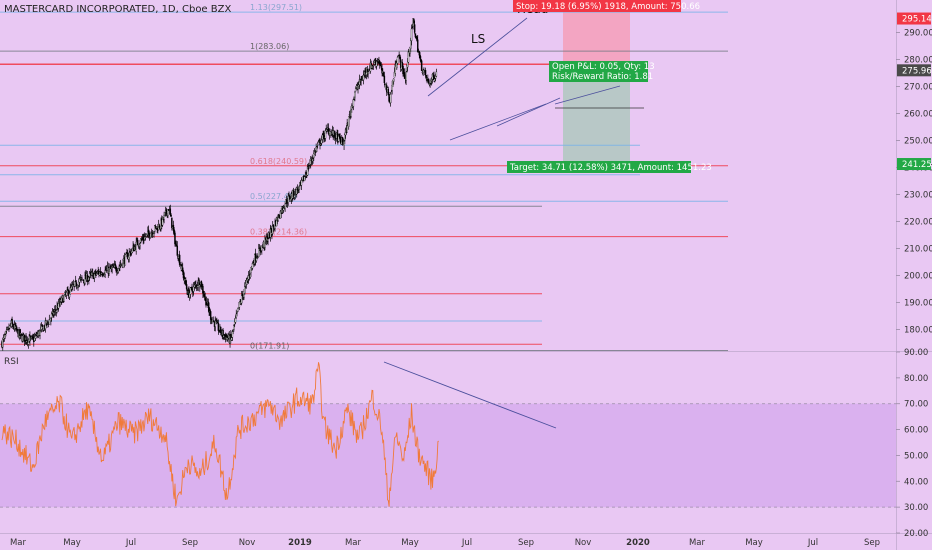 Image resolution: width=932 pixels, height=550 pixels. I want to click on target-label-bg, so click(599, 167).